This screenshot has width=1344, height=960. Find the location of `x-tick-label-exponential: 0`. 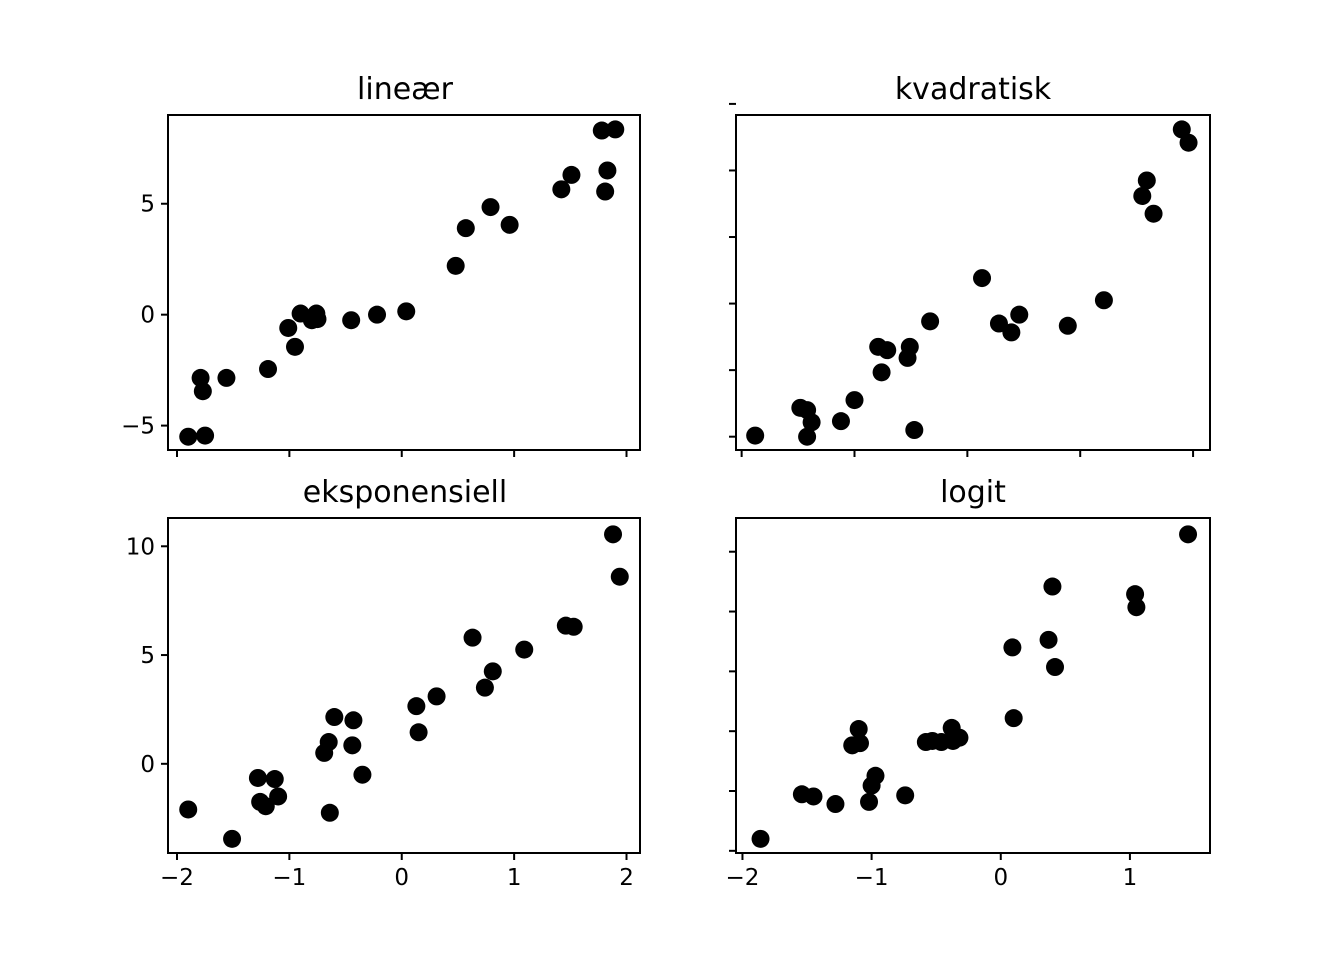

x-tick-label-exponential: 0 is located at coordinates (401, 878).